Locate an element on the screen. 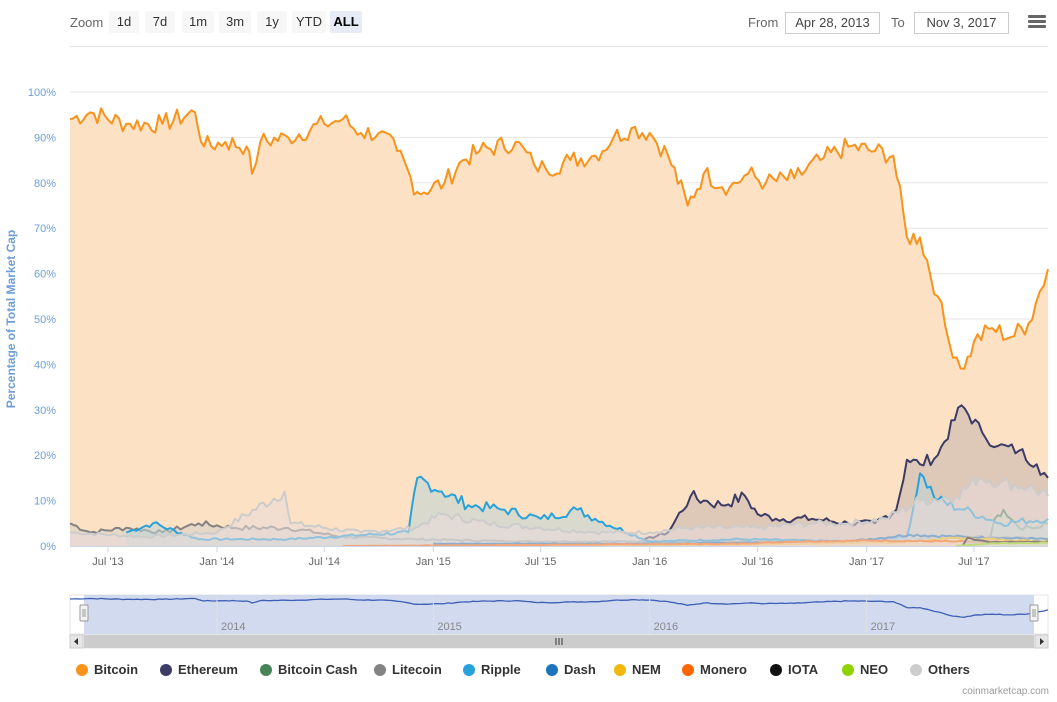 This screenshot has height=702, width=1057. navigator-left-handle is located at coordinates (84, 613).